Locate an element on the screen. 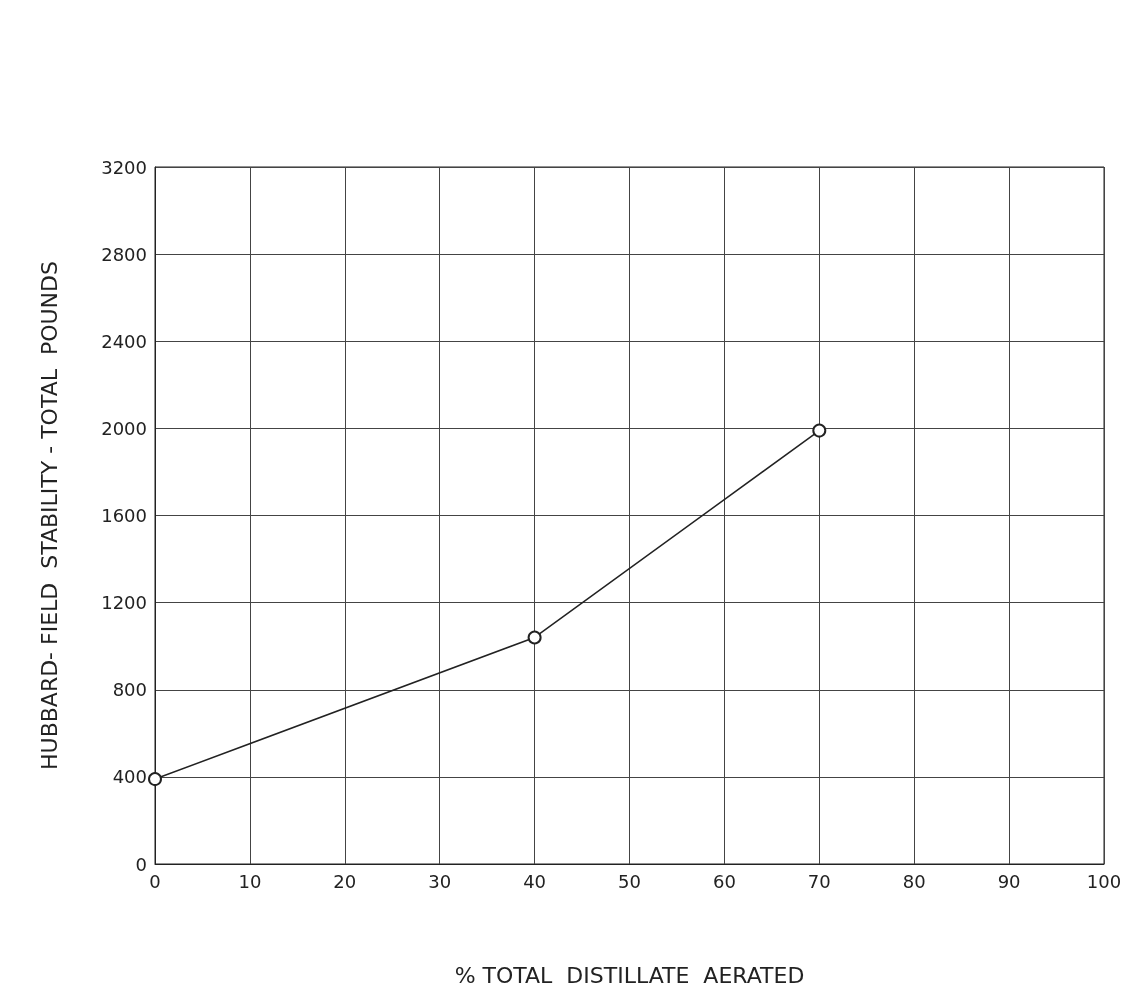 The image size is (1136, 992). x-tick-label: 80 is located at coordinates (914, 881).